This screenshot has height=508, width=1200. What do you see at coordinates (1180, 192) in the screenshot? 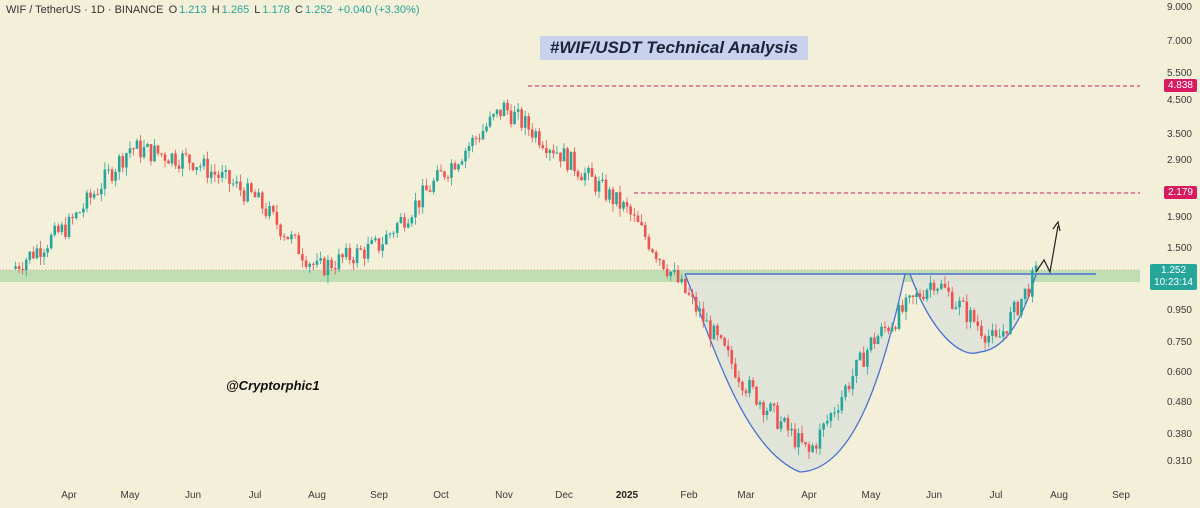
I see `resistance-badge-lower: 2.179` at bounding box center [1180, 192].